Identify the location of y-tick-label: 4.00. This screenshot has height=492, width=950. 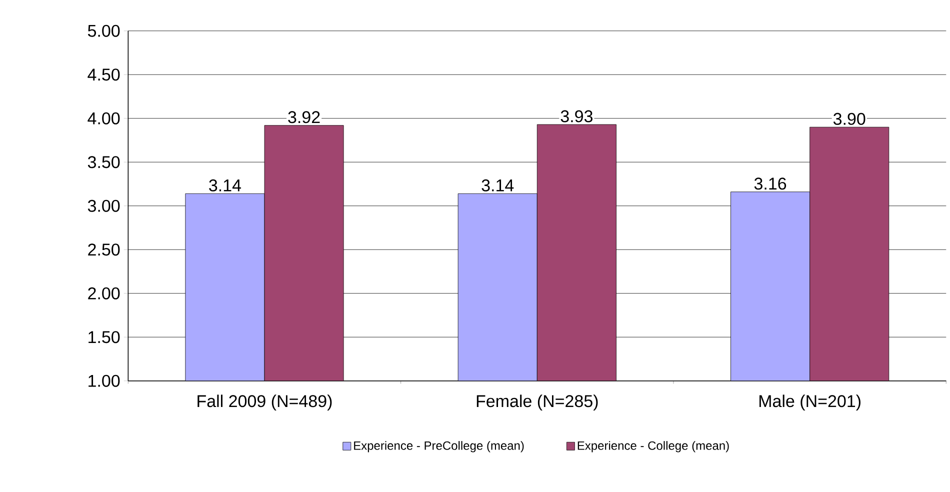
(104, 118).